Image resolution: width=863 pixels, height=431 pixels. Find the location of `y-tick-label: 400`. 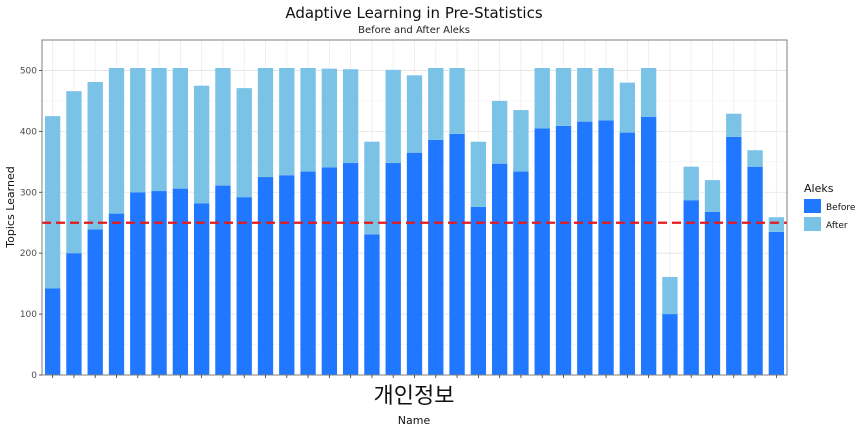

y-tick-label: 400 is located at coordinates (28, 132).